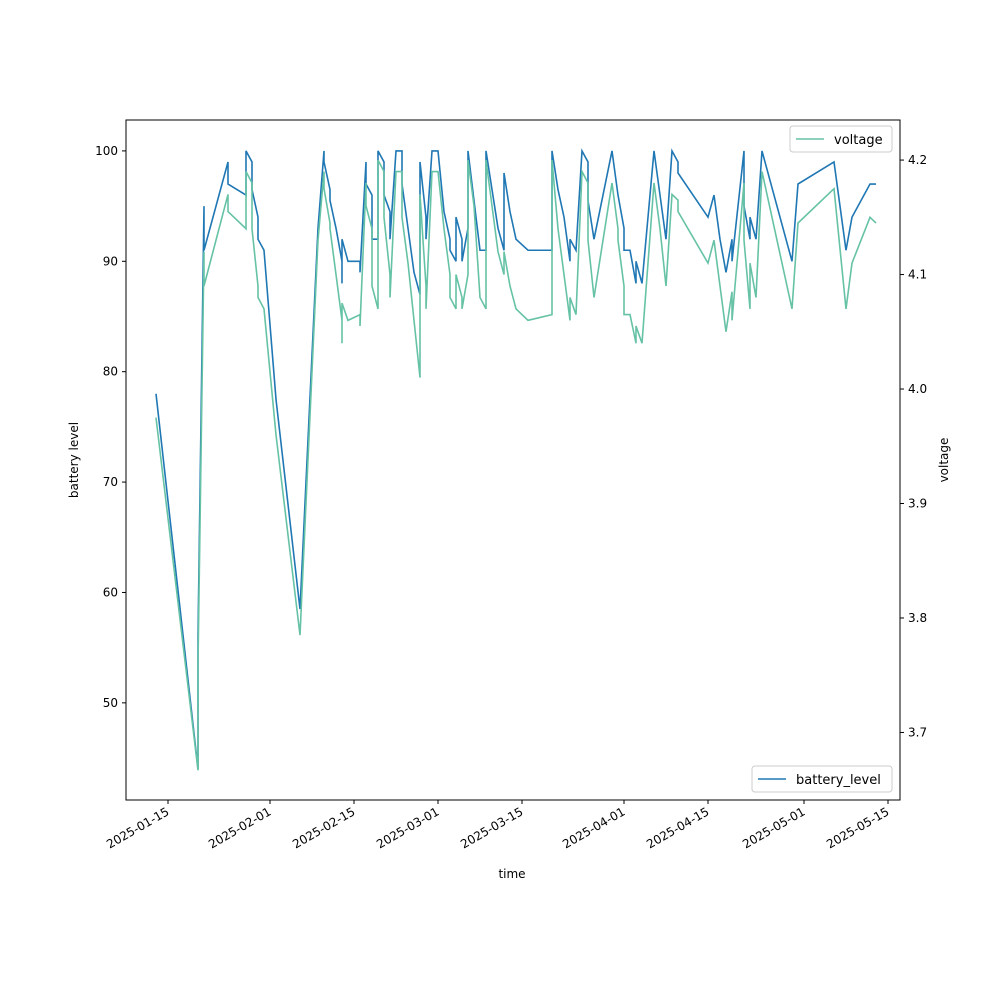  What do you see at coordinates (838, 780) in the screenshot?
I see `legend-label: battery_level` at bounding box center [838, 780].